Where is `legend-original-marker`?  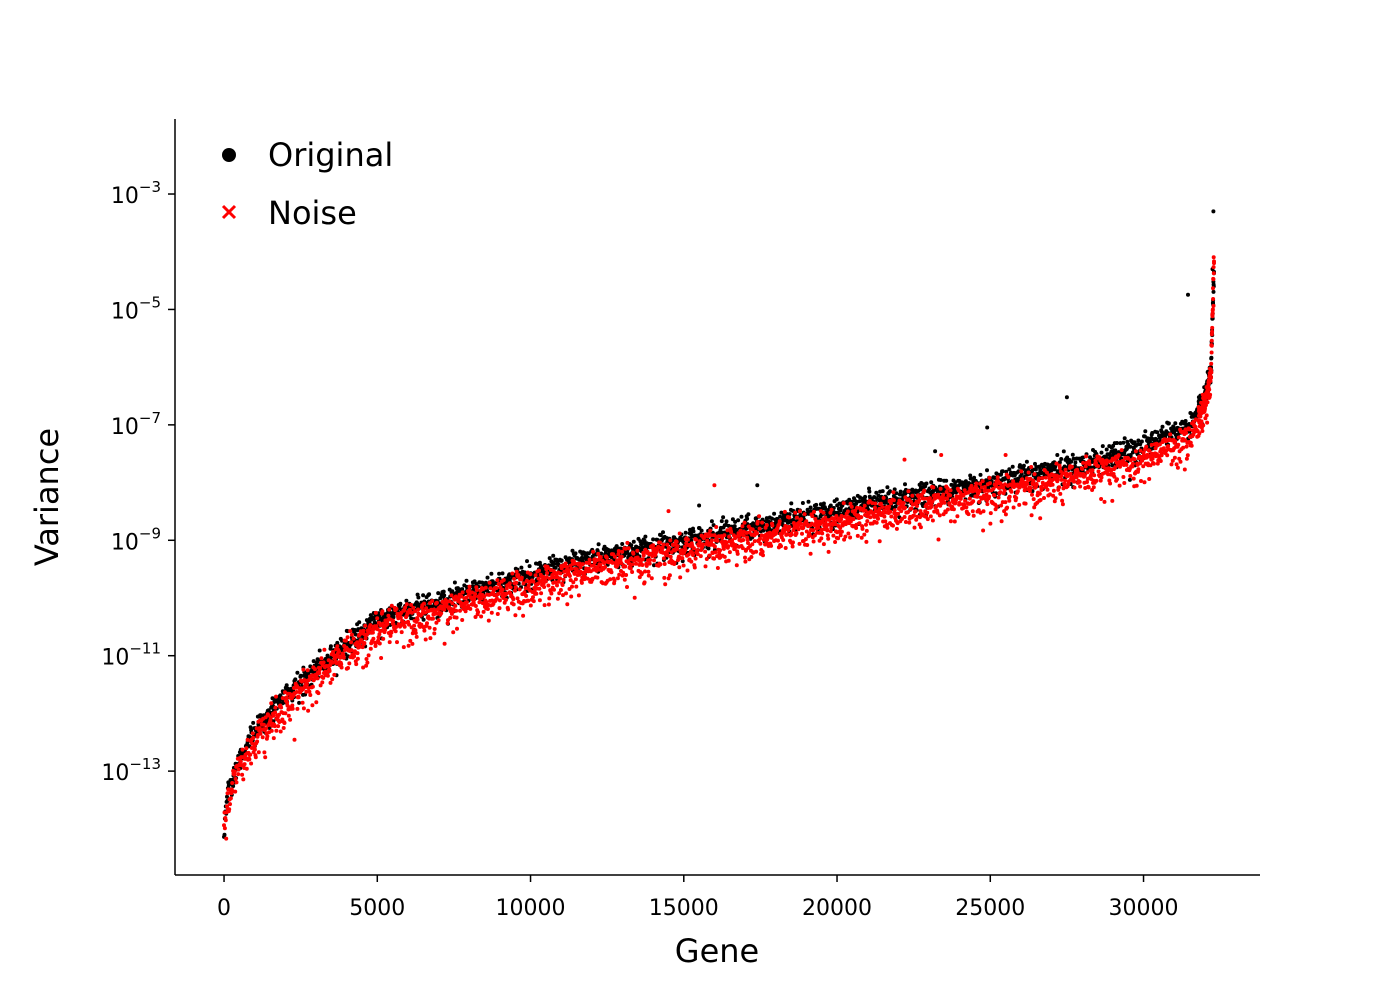
legend-original-marker is located at coordinates (229, 155).